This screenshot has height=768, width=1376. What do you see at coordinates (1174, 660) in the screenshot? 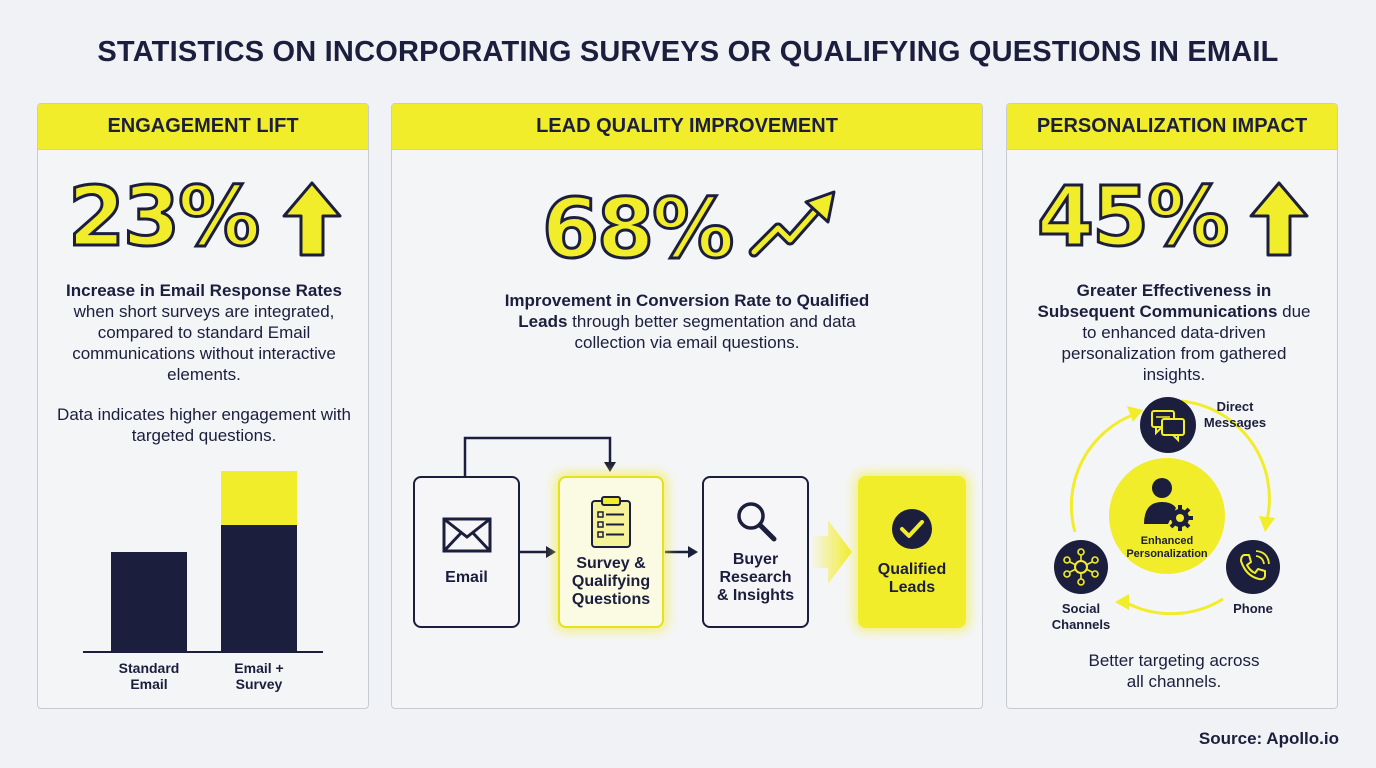
I see `personalization-footer-line1: Better targeting across` at bounding box center [1174, 660].